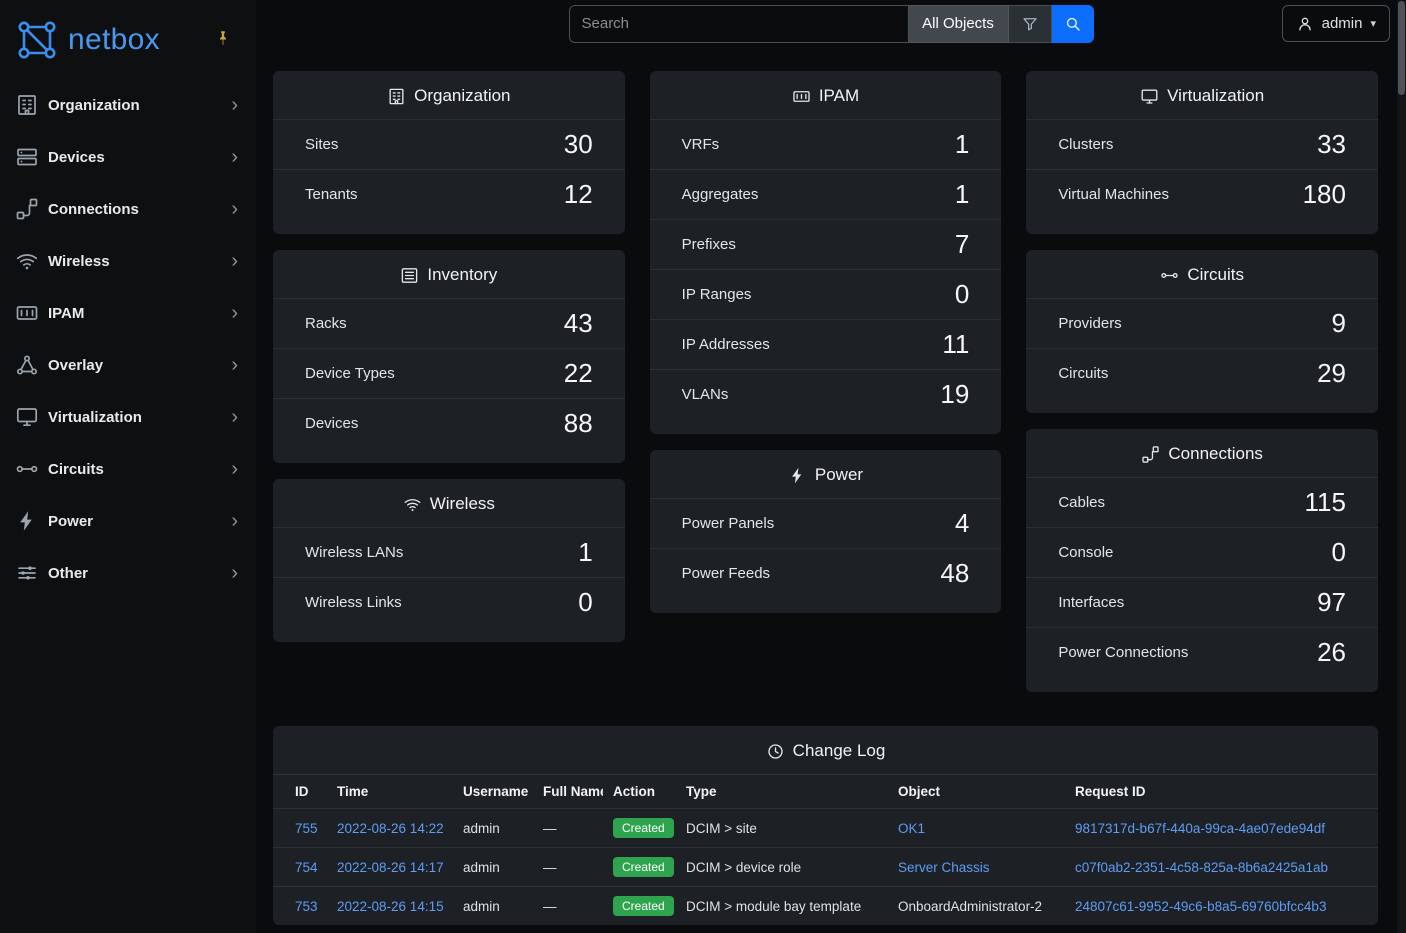  What do you see at coordinates (825, 244) in the screenshot?
I see `stat-row: Prefixes 7` at bounding box center [825, 244].